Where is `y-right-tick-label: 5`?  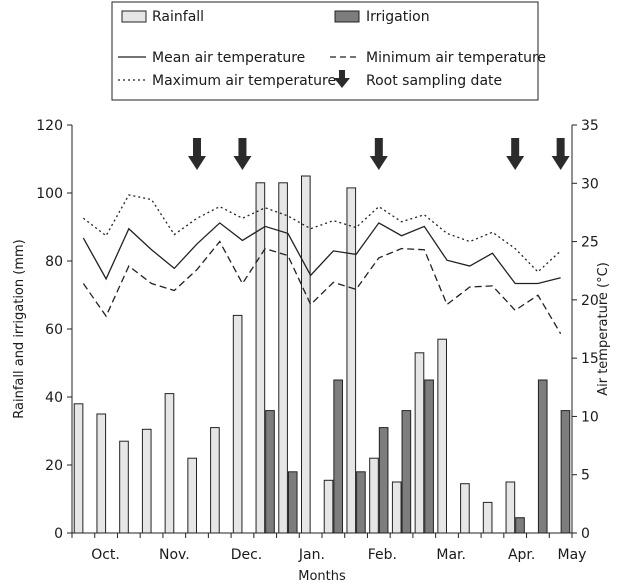
y-right-tick-label: 5 is located at coordinates (585, 476).